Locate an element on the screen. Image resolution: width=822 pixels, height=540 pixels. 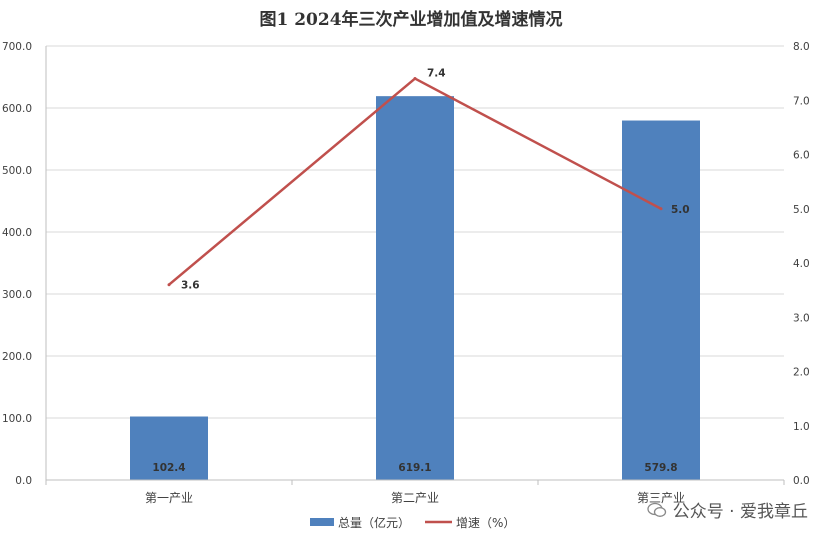
category-axis: 第一产业 第二产业 第三产业 is located at coordinates (415, 492).